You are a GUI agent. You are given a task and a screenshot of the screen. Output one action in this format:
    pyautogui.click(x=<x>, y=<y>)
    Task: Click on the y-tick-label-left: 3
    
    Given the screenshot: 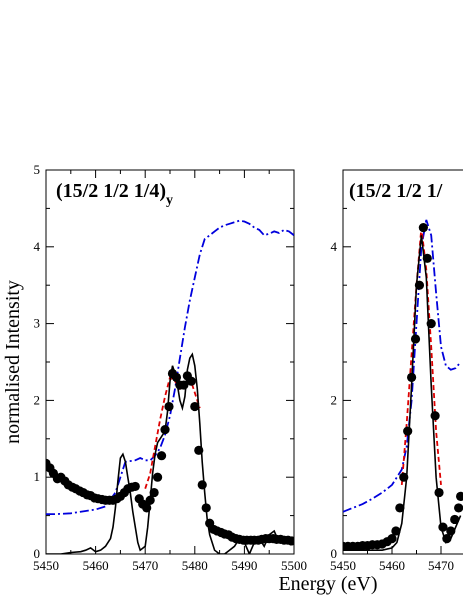 What is the action you would take?
    pyautogui.click(x=37, y=323)
    